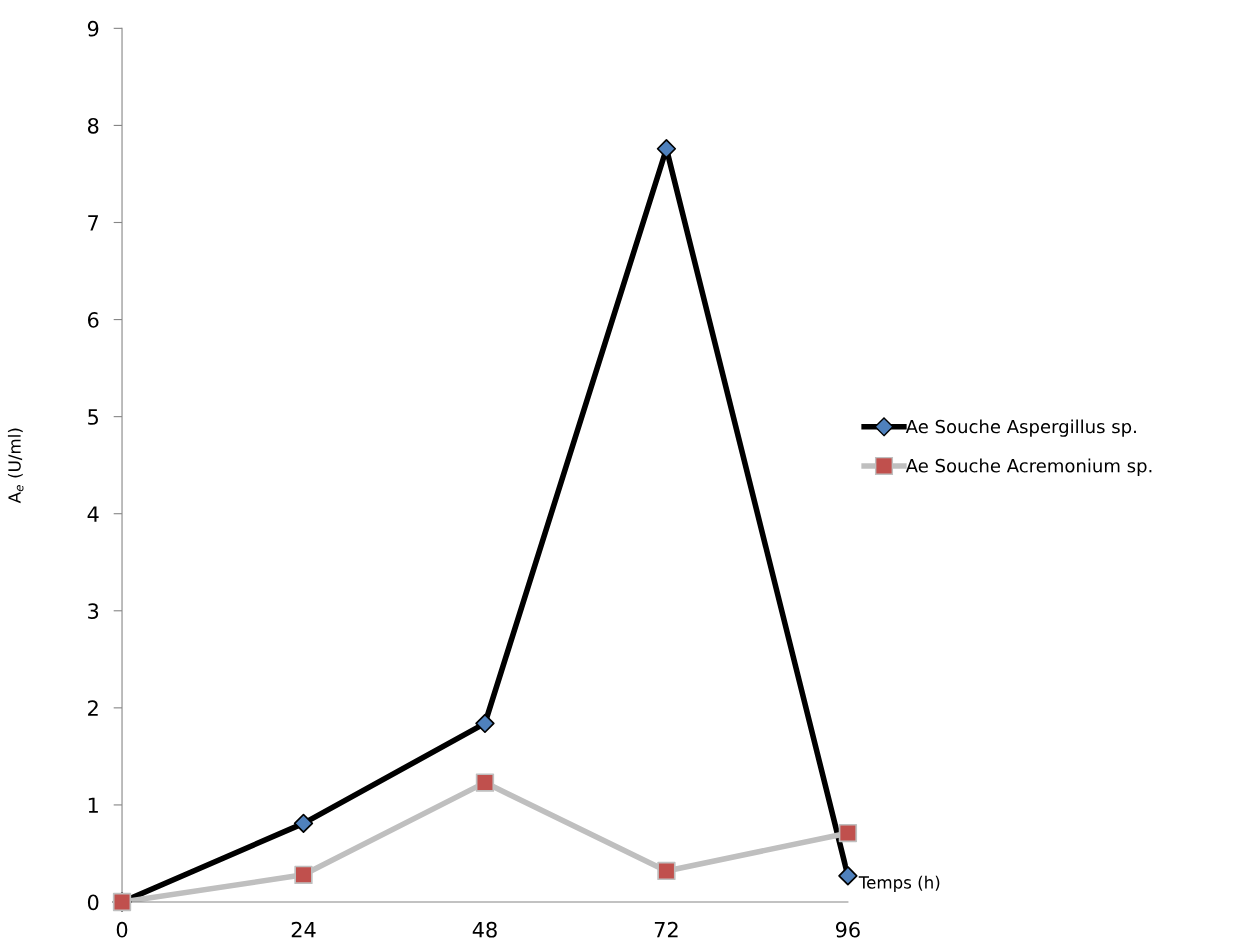 The width and height of the screenshot is (1258, 945). What do you see at coordinates (93, 223) in the screenshot?
I see `y-tick-label: 7` at bounding box center [93, 223].